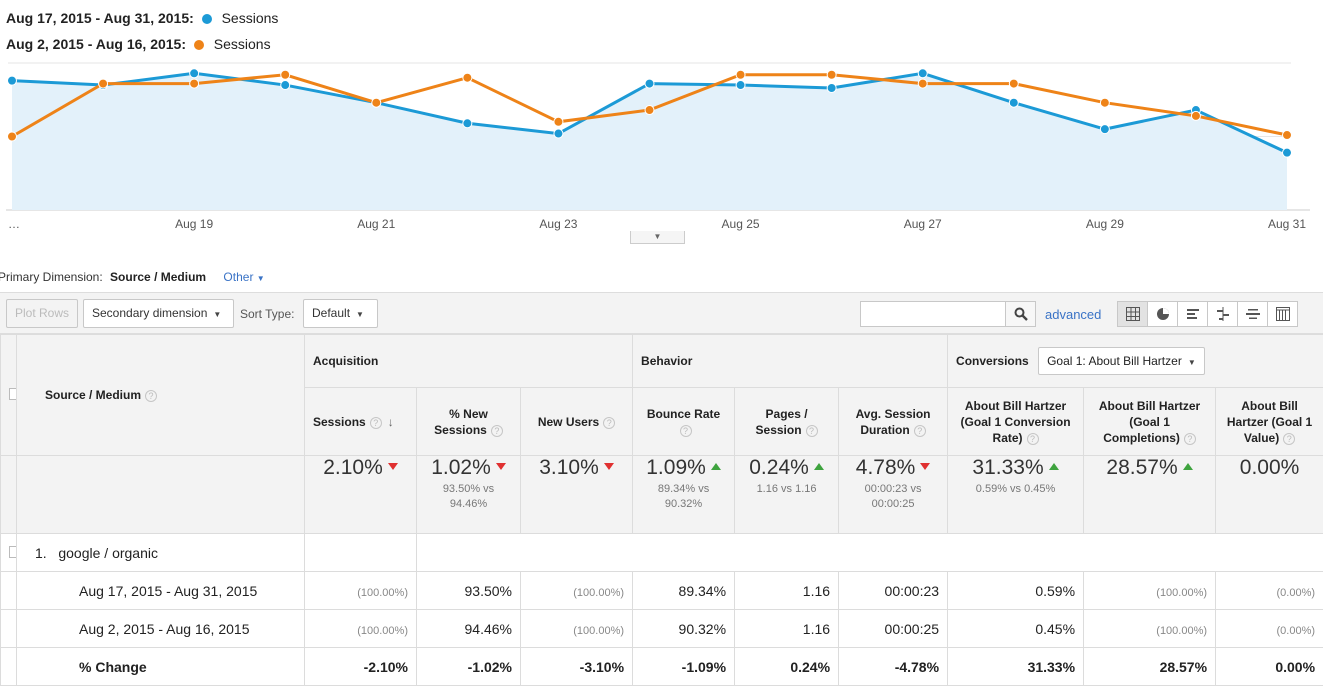  I want to click on summary-completions-pct: 28.57%, so click(1142, 468).